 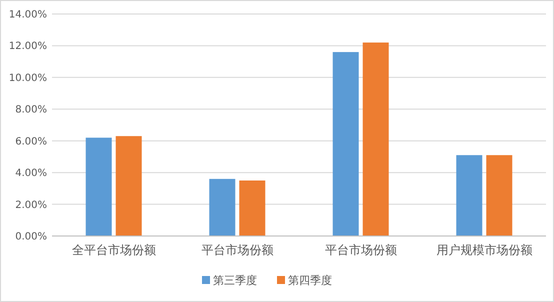 What do you see at coordinates (31, 237) in the screenshot?
I see `y-tick-label: 0.00%` at bounding box center [31, 237].